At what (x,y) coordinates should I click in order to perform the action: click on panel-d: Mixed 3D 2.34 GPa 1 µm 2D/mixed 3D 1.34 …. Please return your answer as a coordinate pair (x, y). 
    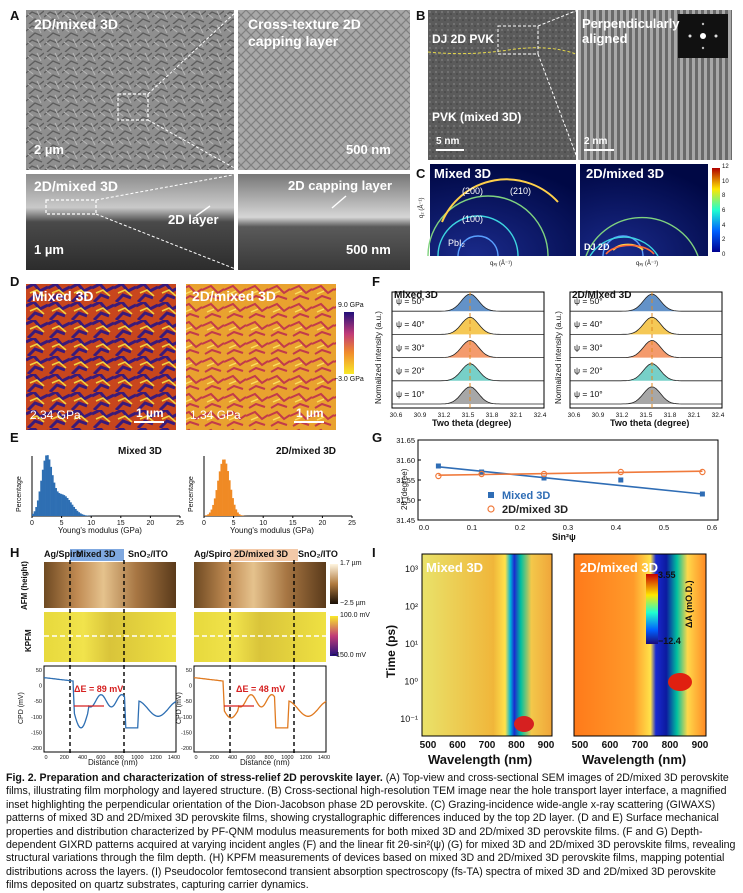
    Looking at the image, I should click on (191, 357).